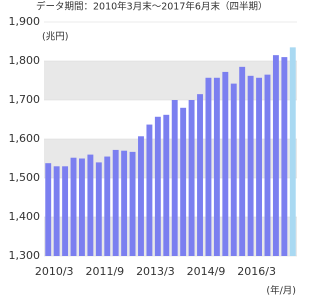 Image resolution: width=320 pixels, height=300 pixels. What do you see at coordinates (25, 138) in the screenshot?
I see `y-tick-label: 1,600` at bounding box center [25, 138].